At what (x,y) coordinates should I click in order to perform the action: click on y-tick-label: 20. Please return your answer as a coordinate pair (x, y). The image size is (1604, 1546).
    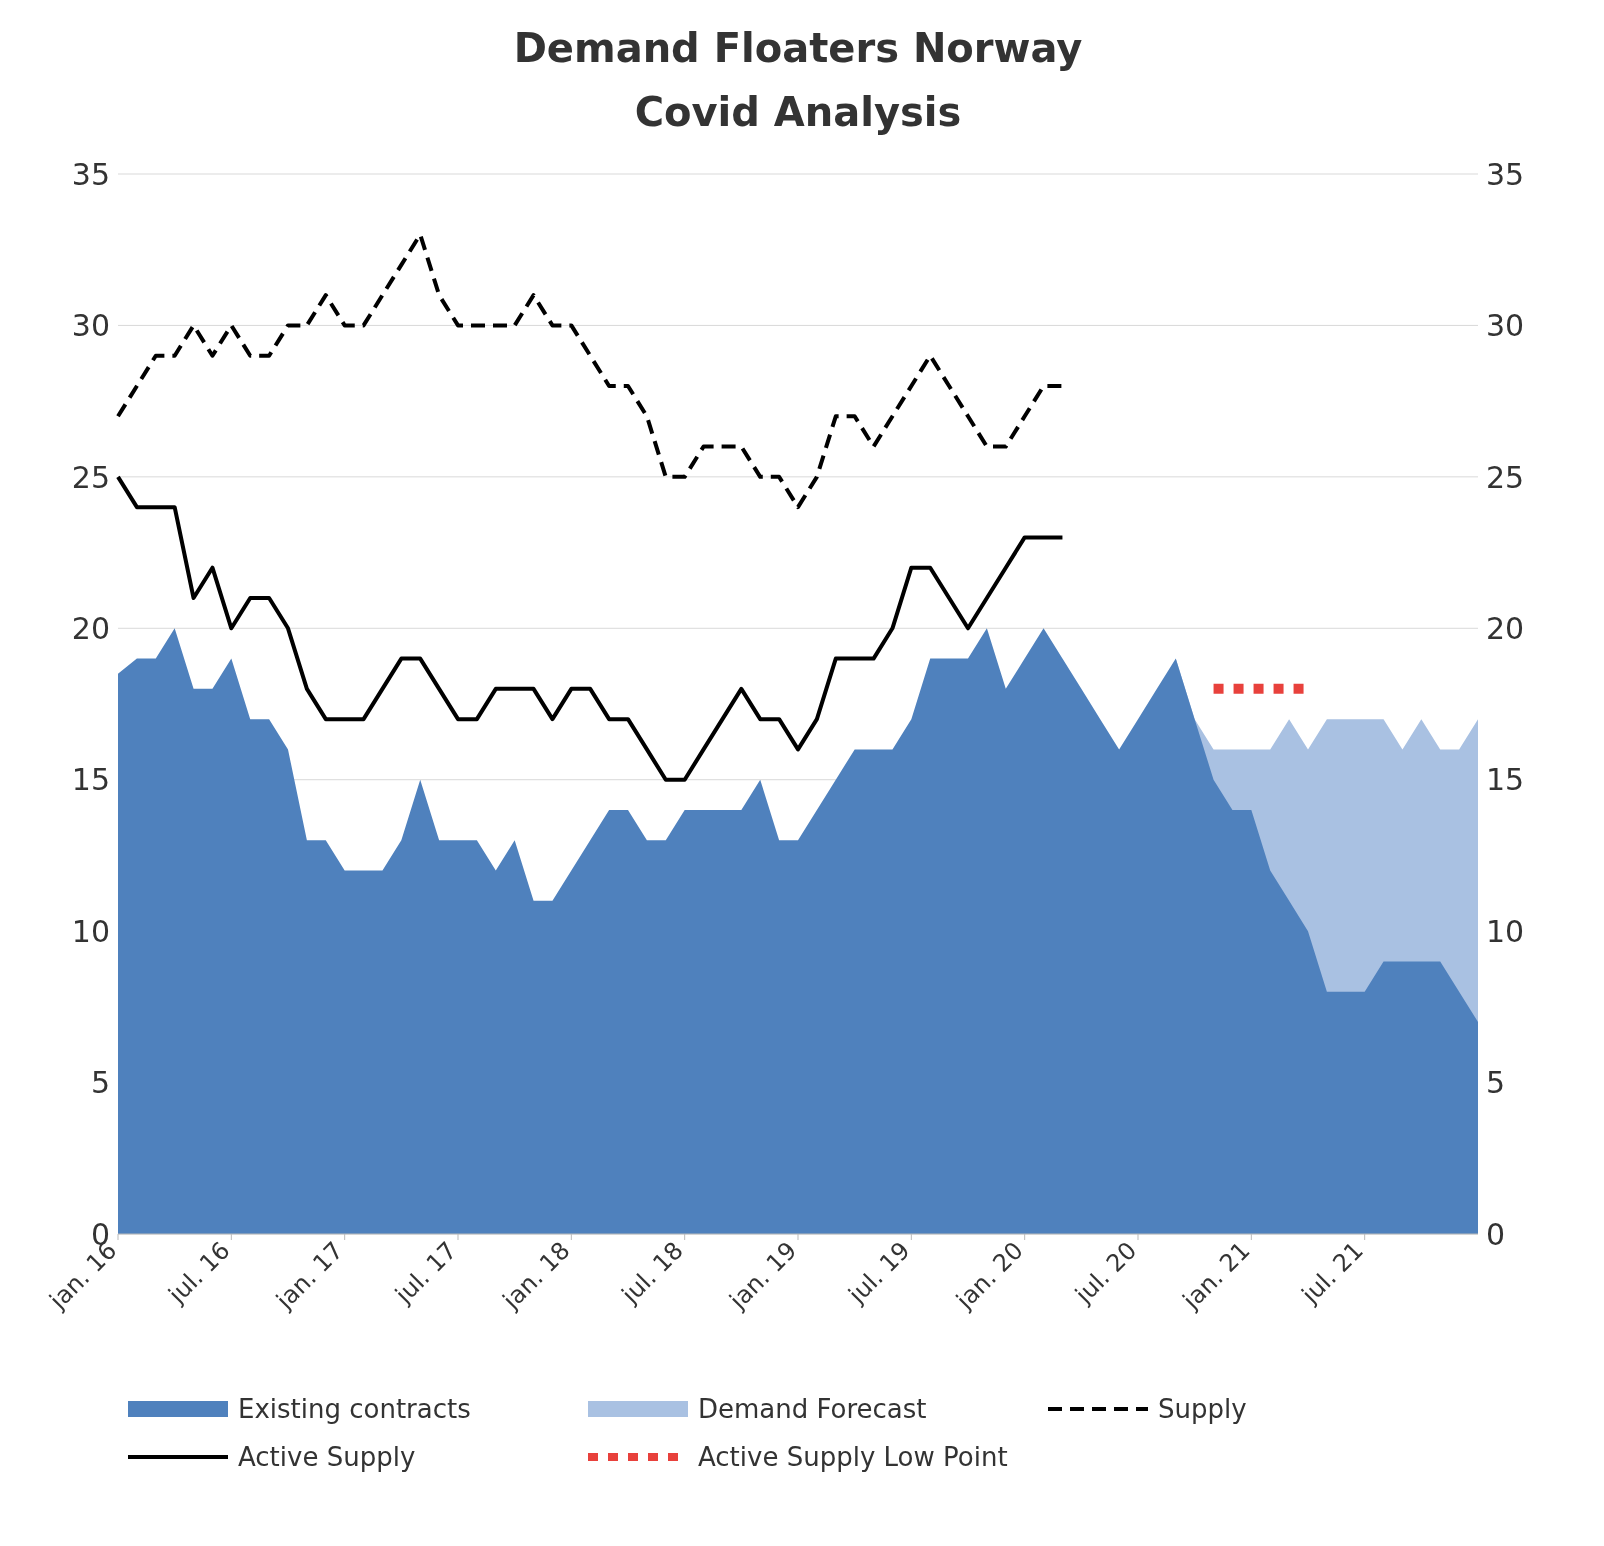
    Looking at the image, I should click on (90, 628).